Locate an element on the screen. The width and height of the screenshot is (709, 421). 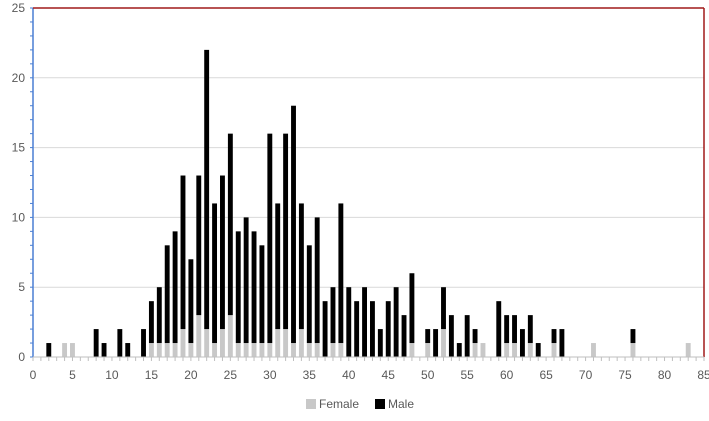
x-tick-label-50: 50 is located at coordinates (428, 375).